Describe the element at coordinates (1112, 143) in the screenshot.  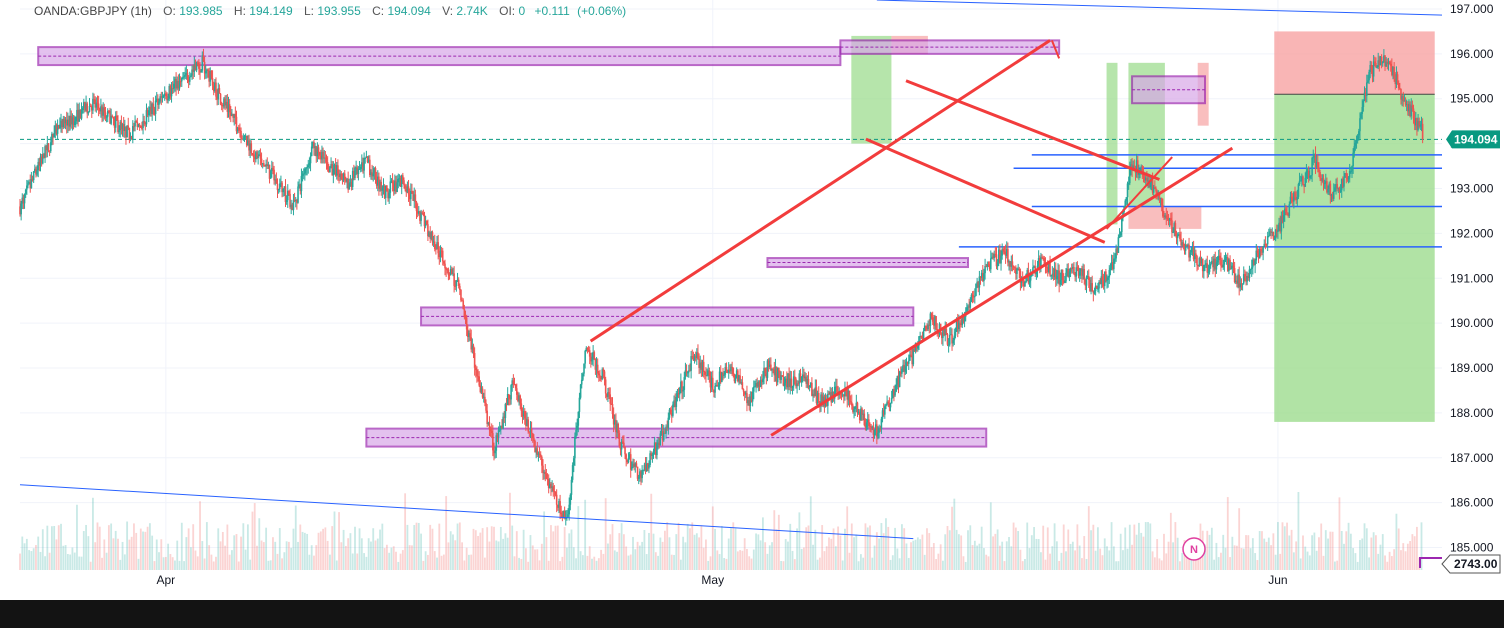
I see `long-profit-box` at that location.